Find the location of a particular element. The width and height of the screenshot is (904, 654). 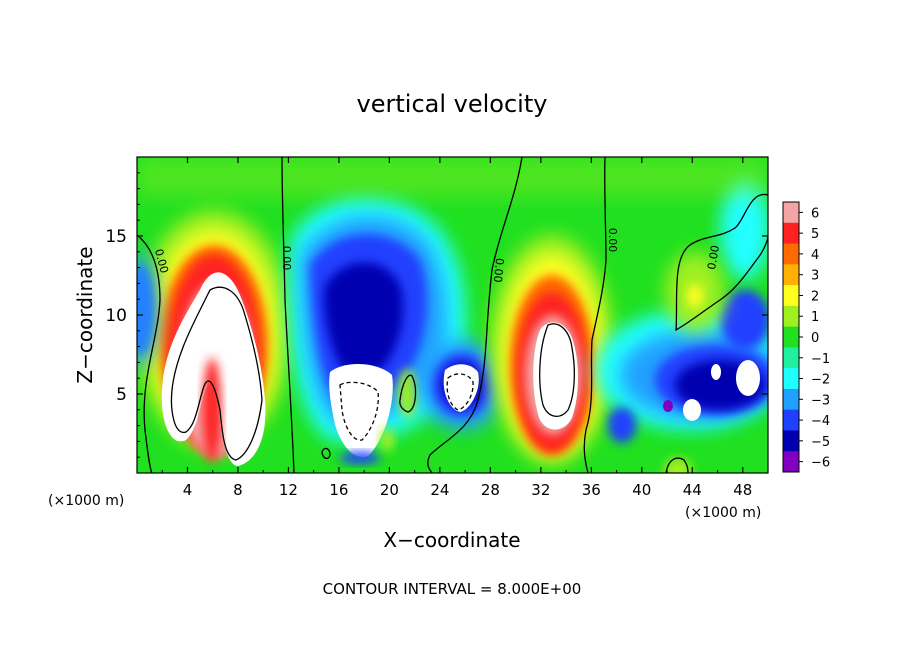

contour-center-core is located at coordinates (359, 411).